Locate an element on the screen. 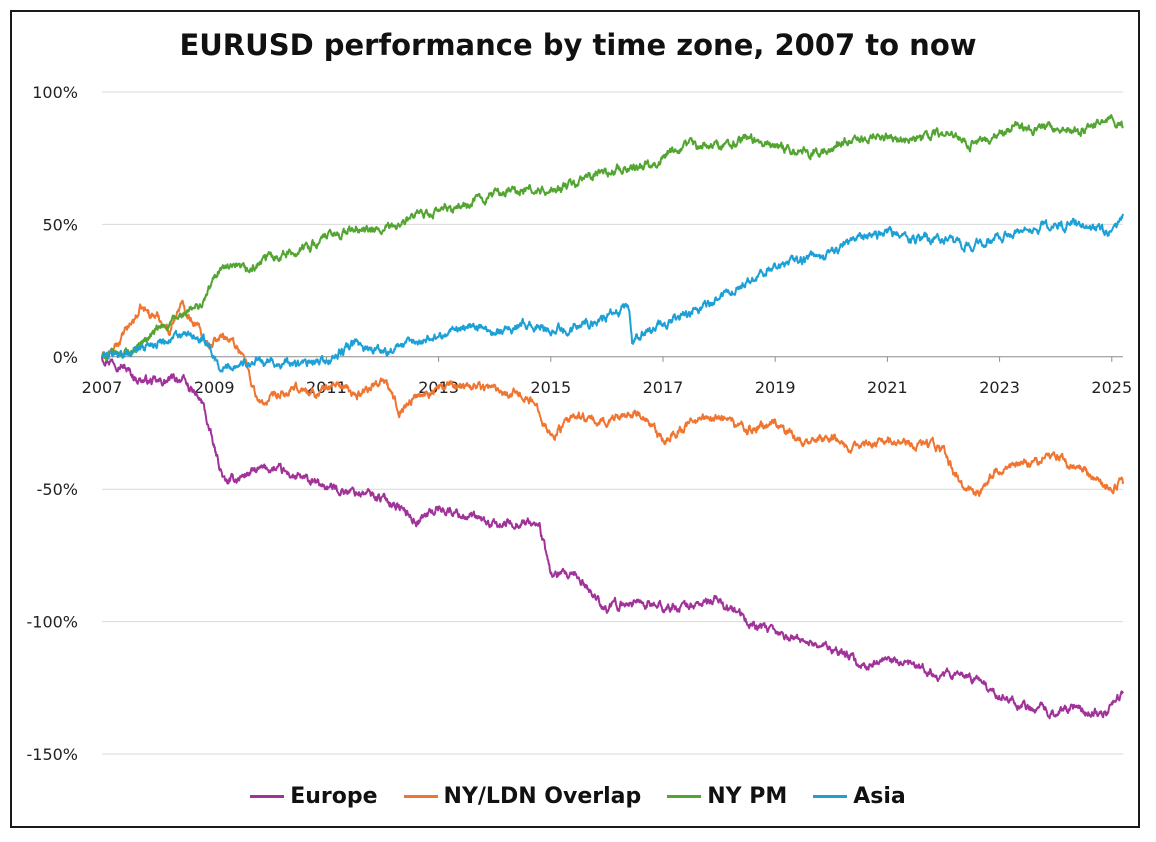 This screenshot has width=1156, height=842. legend-label: NY/LDN Overlap is located at coordinates (542, 796).